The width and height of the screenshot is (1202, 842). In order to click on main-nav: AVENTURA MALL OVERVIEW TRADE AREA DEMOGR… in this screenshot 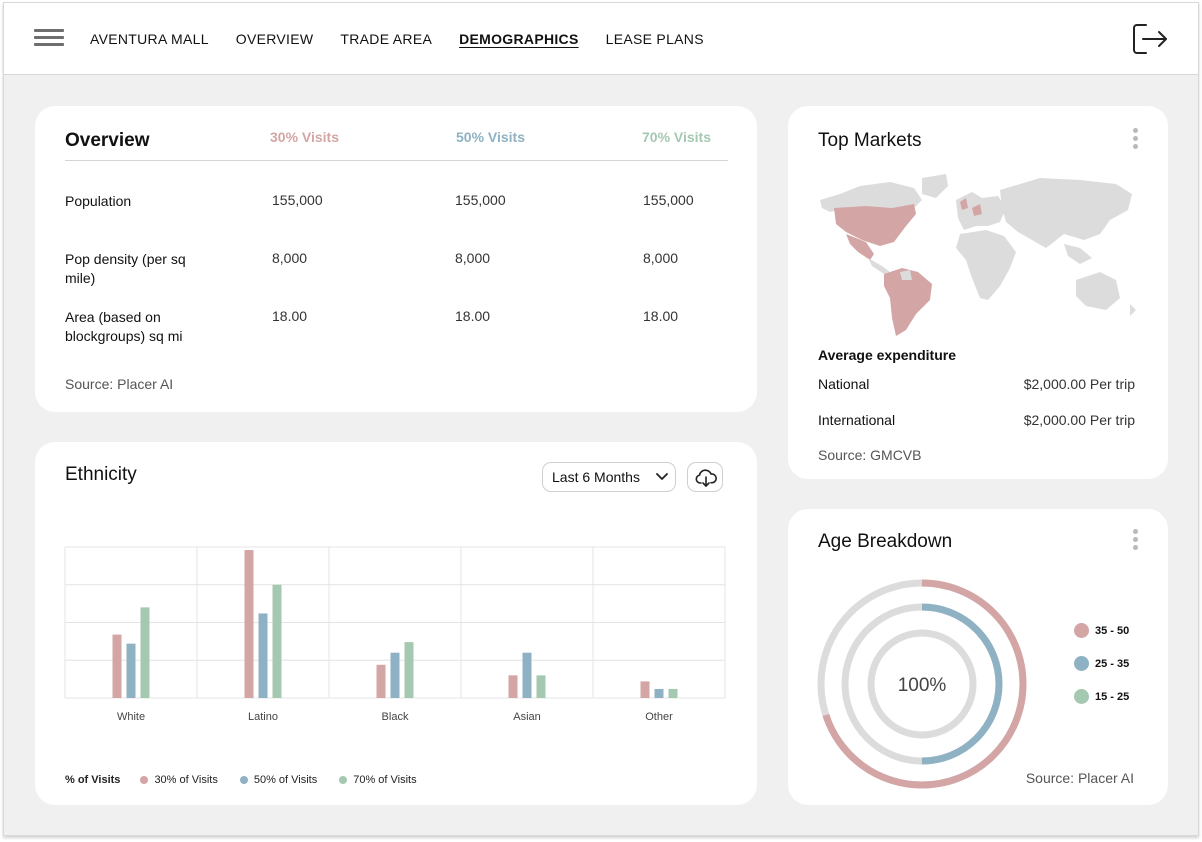, I will do `click(410, 39)`.